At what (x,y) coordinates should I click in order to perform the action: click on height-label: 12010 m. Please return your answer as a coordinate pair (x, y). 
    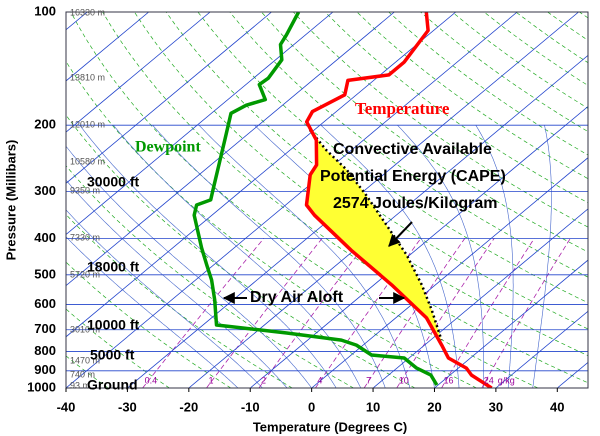
    Looking at the image, I should click on (87, 124).